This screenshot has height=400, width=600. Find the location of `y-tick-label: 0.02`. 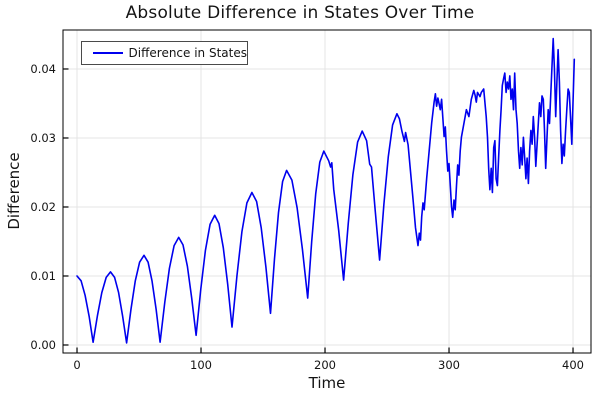

y-tick-label: 0.02 is located at coordinates (43, 207).